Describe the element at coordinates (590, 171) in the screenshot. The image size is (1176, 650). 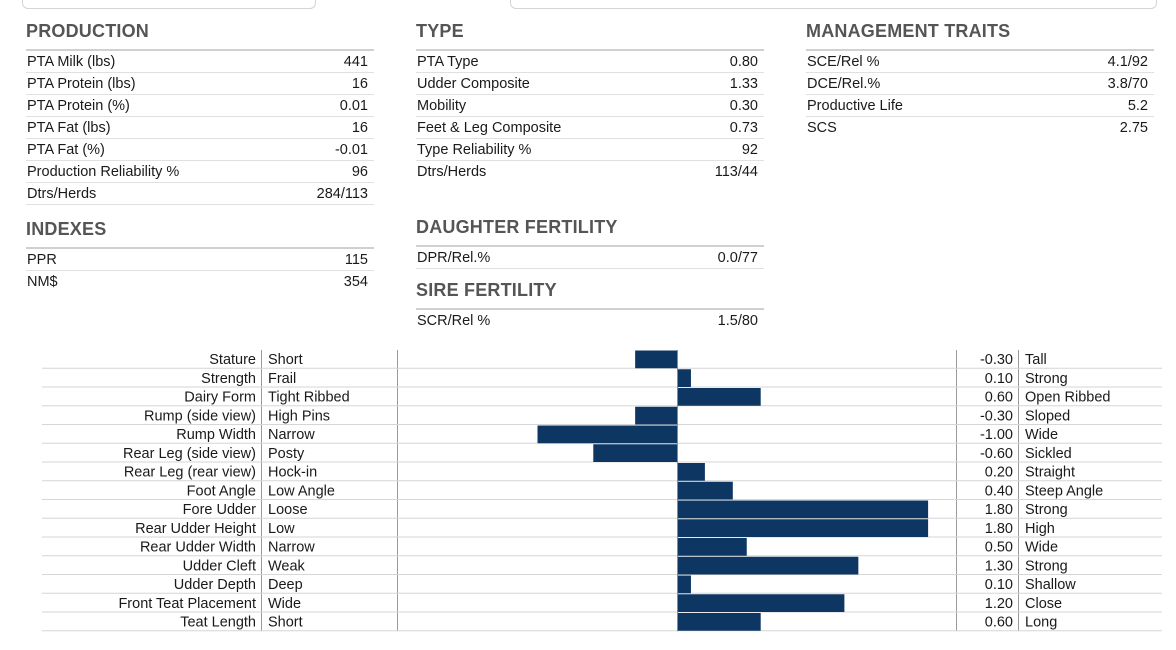
I see `type-row: Dtrs/Herds 113/44` at that location.